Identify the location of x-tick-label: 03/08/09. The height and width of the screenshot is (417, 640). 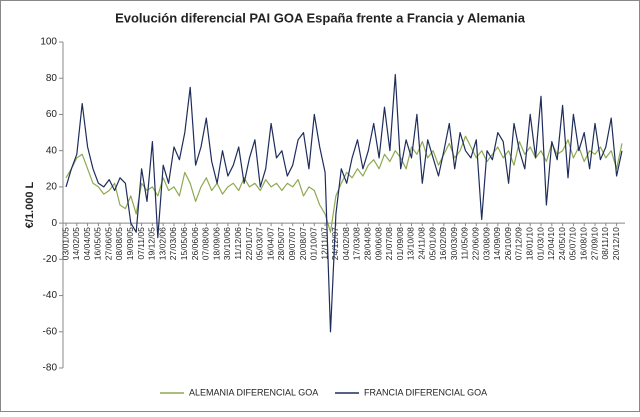
(486, 243).